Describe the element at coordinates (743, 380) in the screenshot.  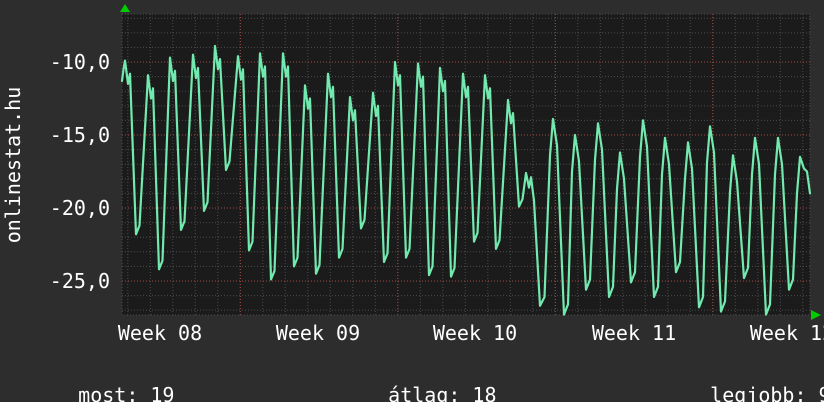
I see `stat-legjobb: legjobb: 9` at that location.